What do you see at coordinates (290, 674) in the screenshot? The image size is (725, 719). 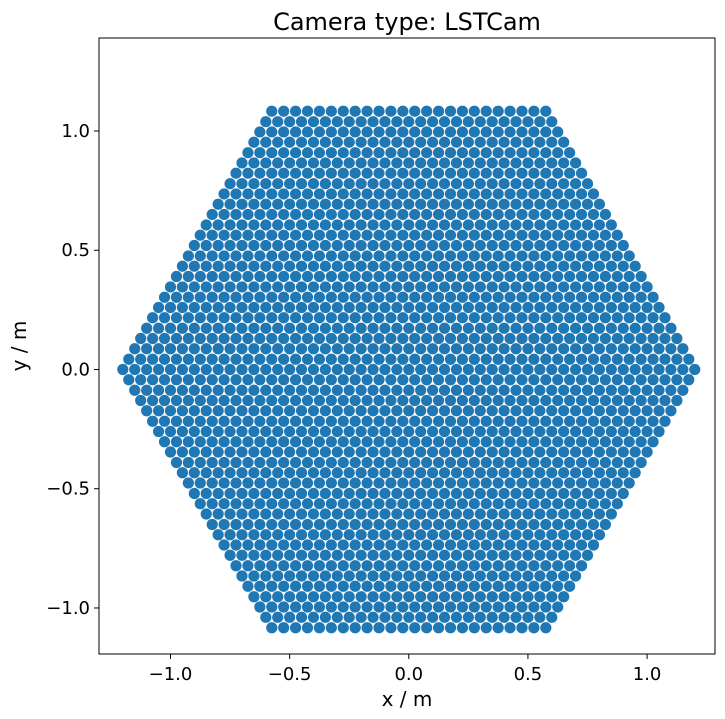 I see `x-tick-label: −0.5` at bounding box center [290, 674].